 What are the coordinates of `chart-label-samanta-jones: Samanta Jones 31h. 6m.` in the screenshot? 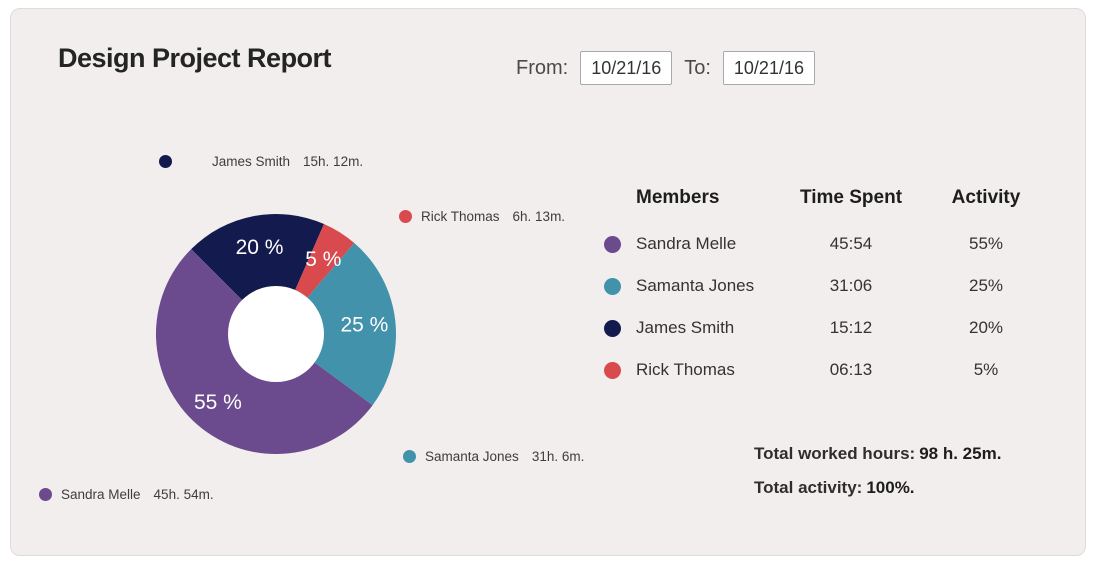 It's located at (493, 456).